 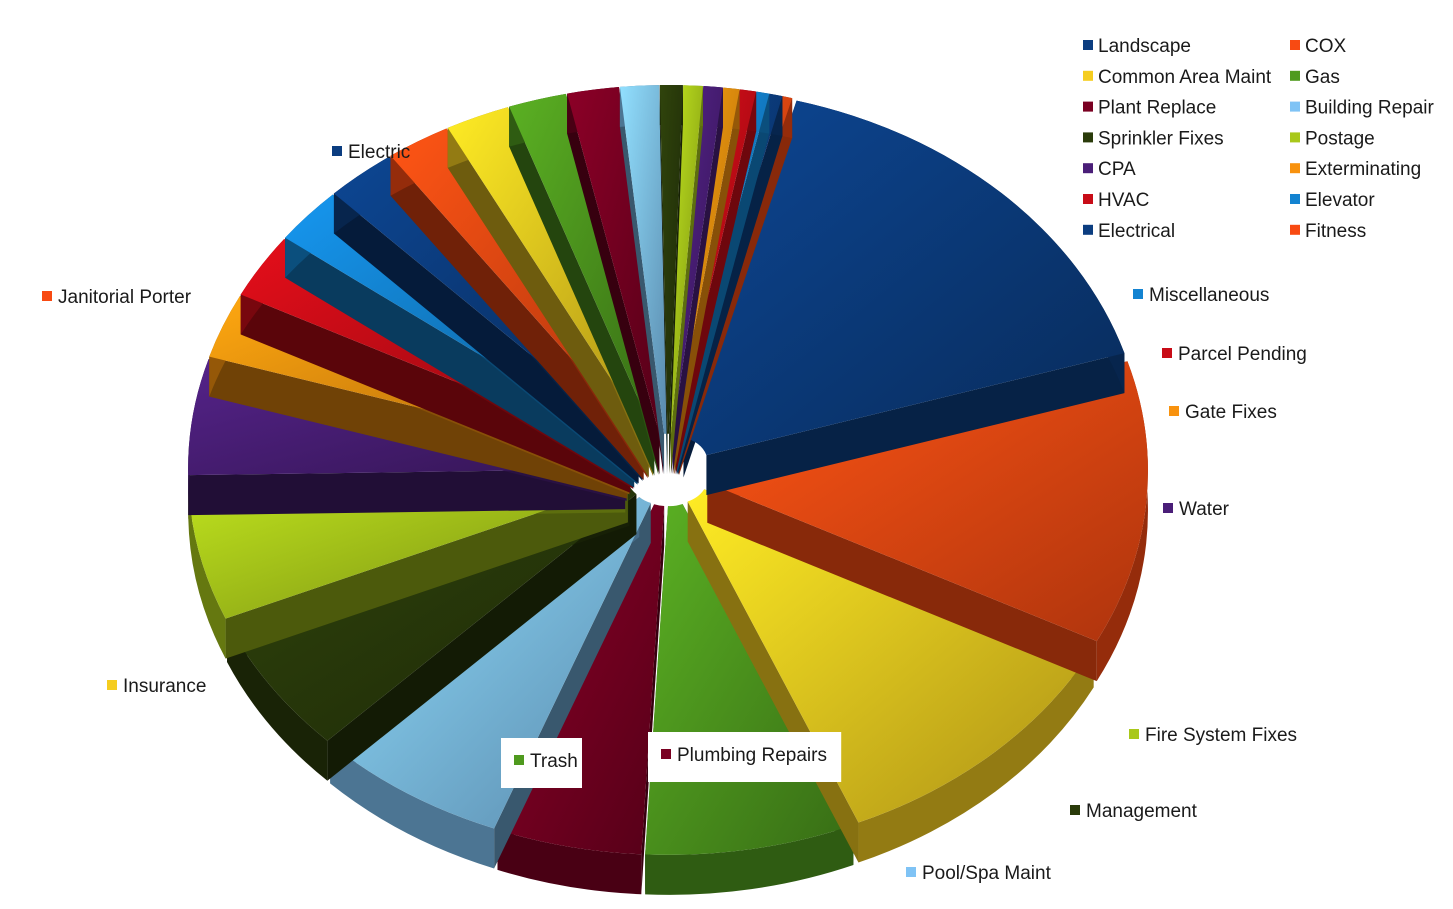 I want to click on slice-label-text: Electric, so click(x=379, y=152).